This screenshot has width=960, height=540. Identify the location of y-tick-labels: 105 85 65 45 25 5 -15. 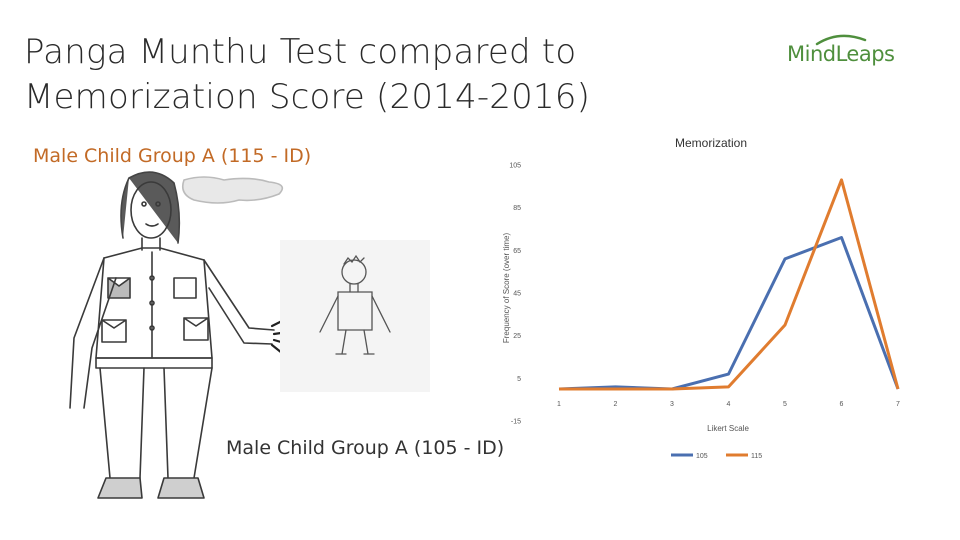
(515, 294).